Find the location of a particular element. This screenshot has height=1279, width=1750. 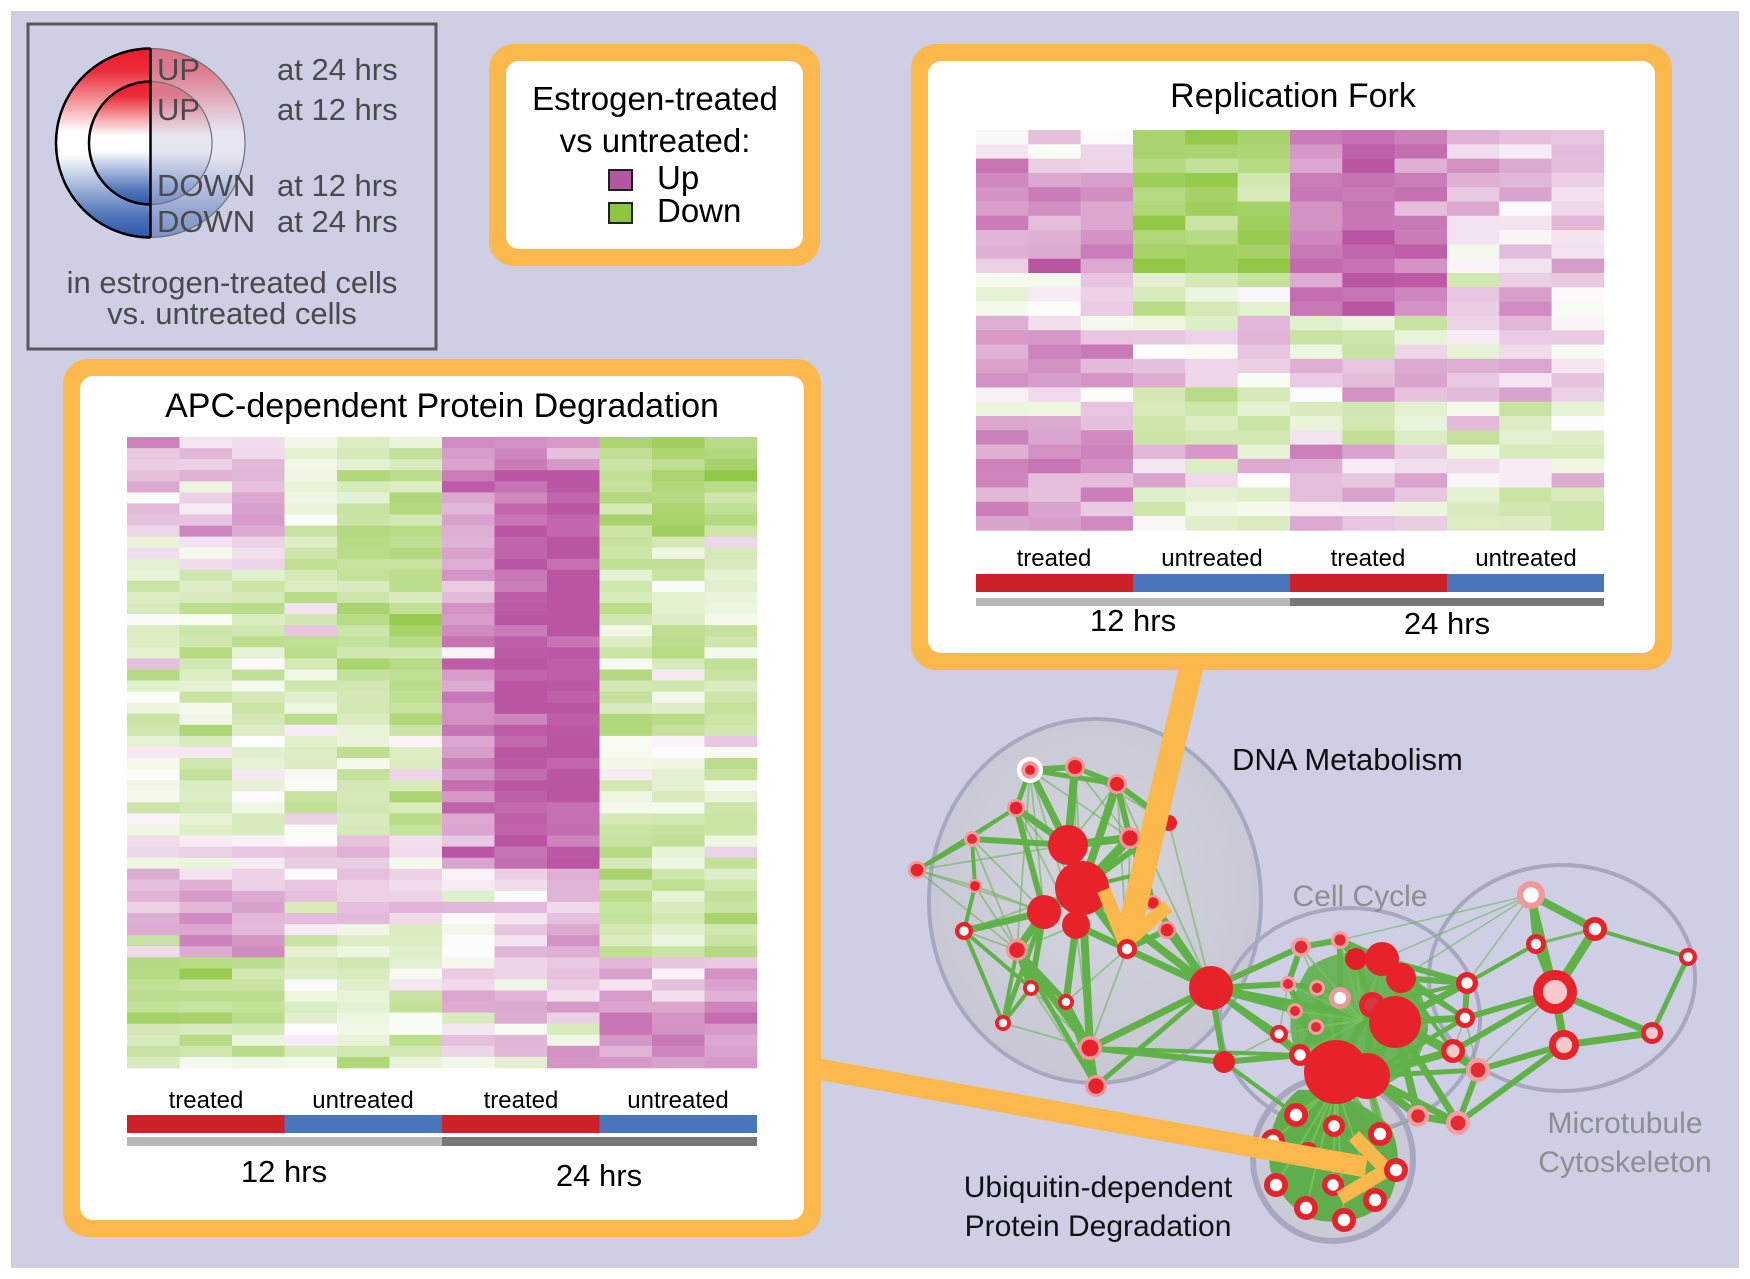

svg-text: Cytoskeleton is located at coordinates (1624, 1162).